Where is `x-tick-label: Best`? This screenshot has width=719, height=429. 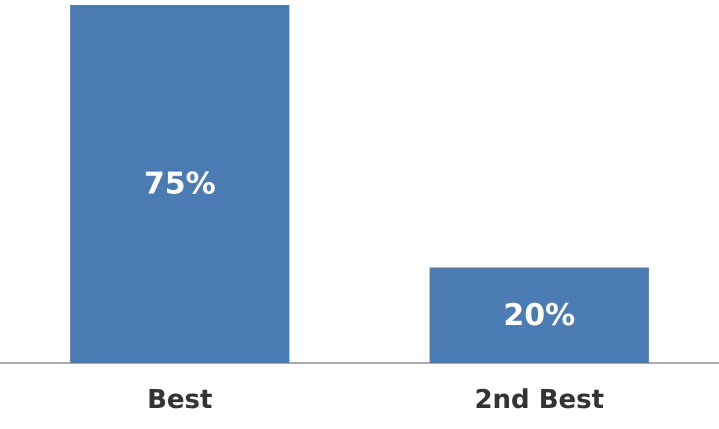
x-tick-label: Best is located at coordinates (179, 400).